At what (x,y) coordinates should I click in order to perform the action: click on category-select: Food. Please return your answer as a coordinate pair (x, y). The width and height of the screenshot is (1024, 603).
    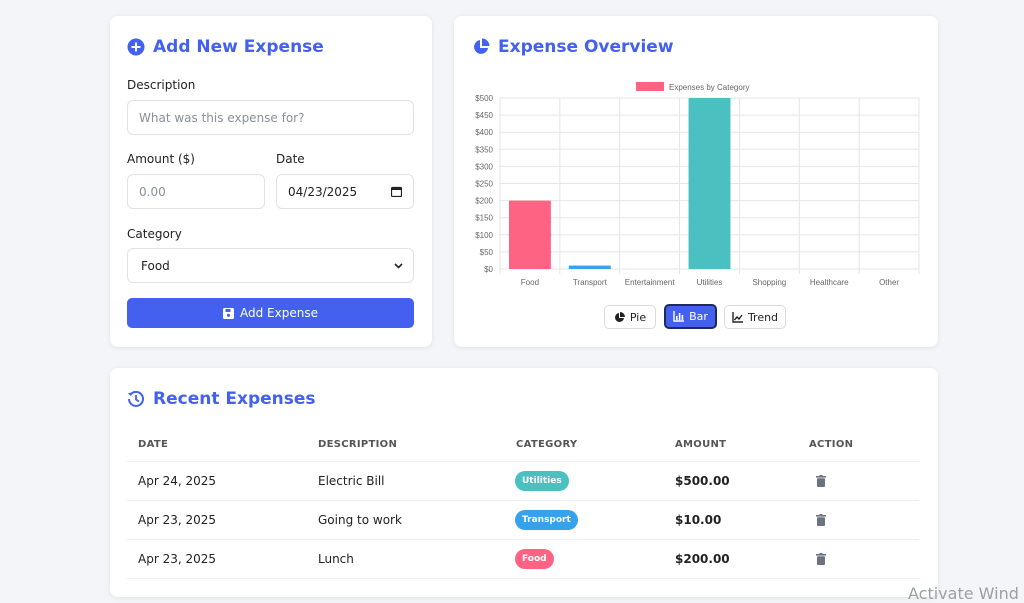
    Looking at the image, I should click on (270, 265).